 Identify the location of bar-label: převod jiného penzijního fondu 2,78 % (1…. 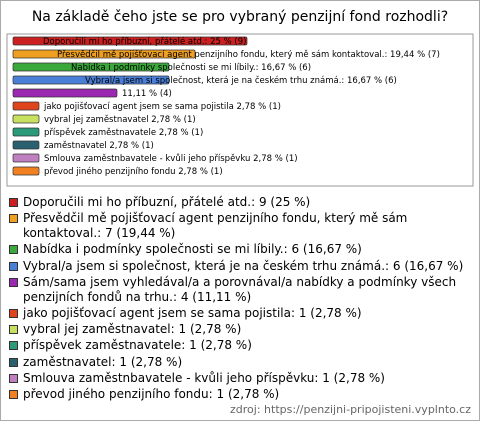
(133, 171).